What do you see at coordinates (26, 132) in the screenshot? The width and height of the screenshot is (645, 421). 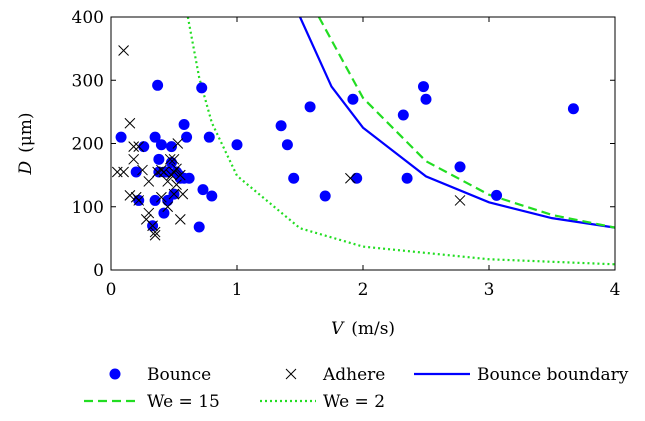 I see `y-axis-unit: (μm)` at bounding box center [26, 132].